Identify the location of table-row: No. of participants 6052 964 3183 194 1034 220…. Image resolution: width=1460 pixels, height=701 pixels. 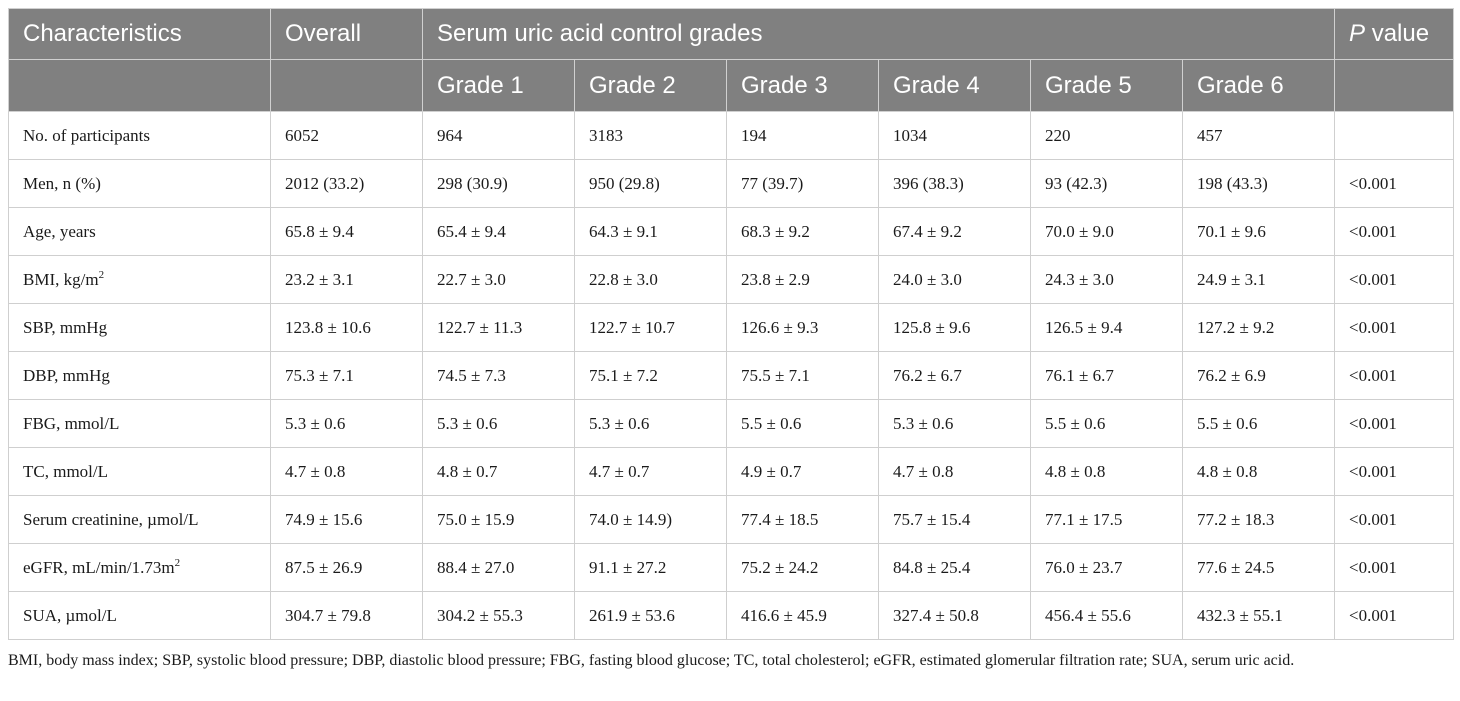
(731, 135).